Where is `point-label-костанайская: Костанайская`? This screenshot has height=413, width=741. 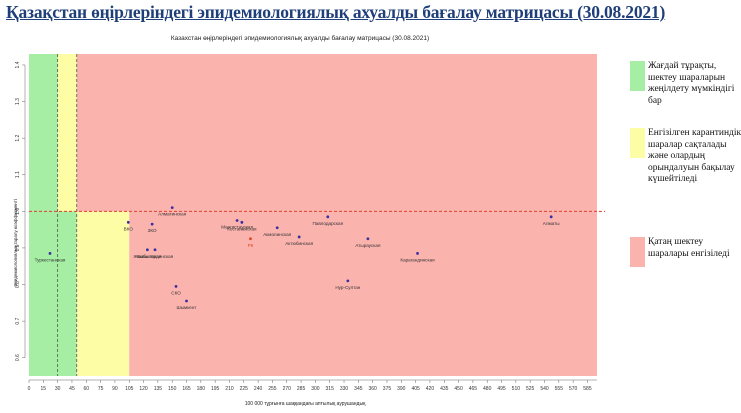
point-label-костанайская: Костанайская is located at coordinates (242, 228).